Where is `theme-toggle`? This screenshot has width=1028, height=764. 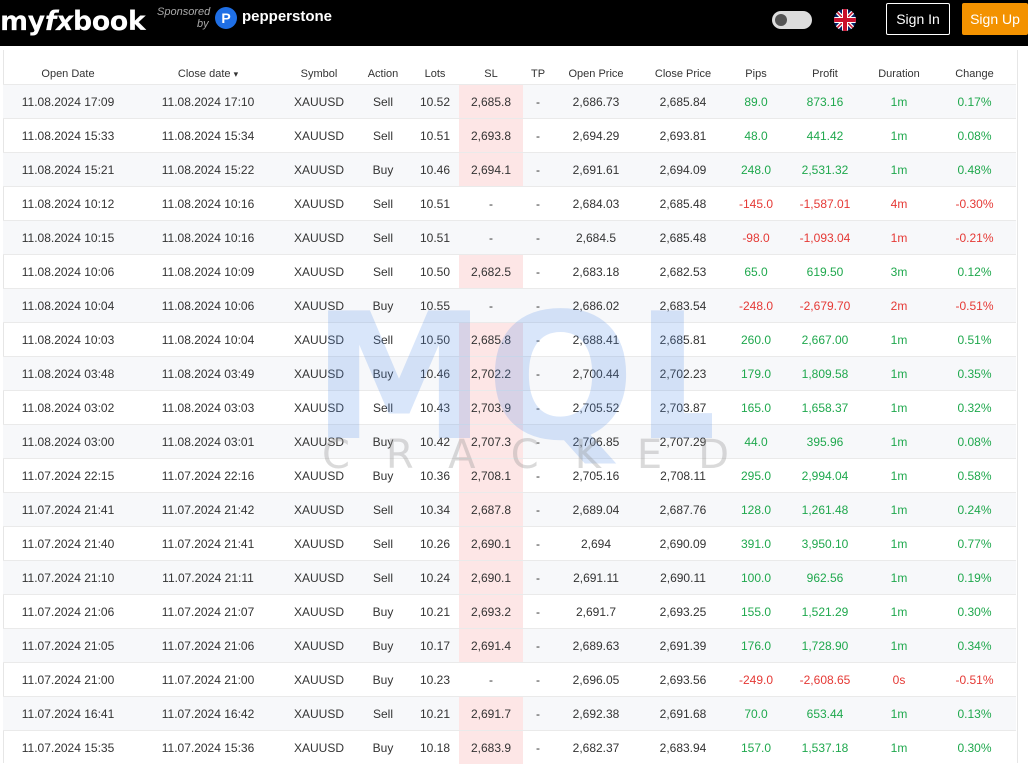 theme-toggle is located at coordinates (792, 20).